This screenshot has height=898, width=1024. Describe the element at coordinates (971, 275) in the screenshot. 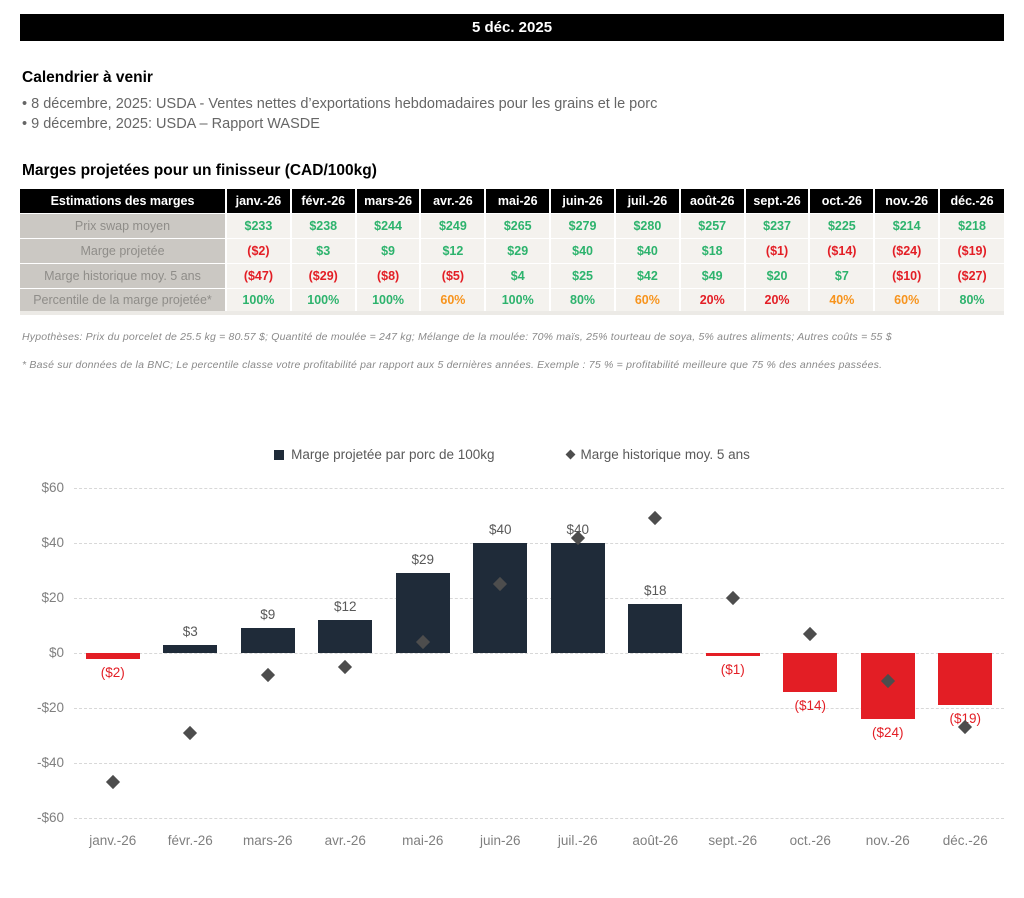

I see `table-cell: ($27)` at that location.